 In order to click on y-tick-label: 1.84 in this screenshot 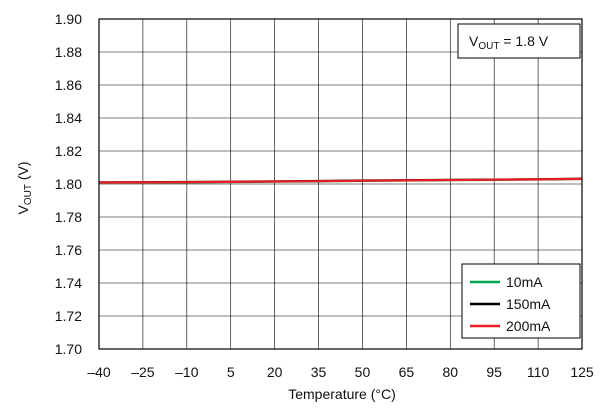, I will do `click(68, 118)`.